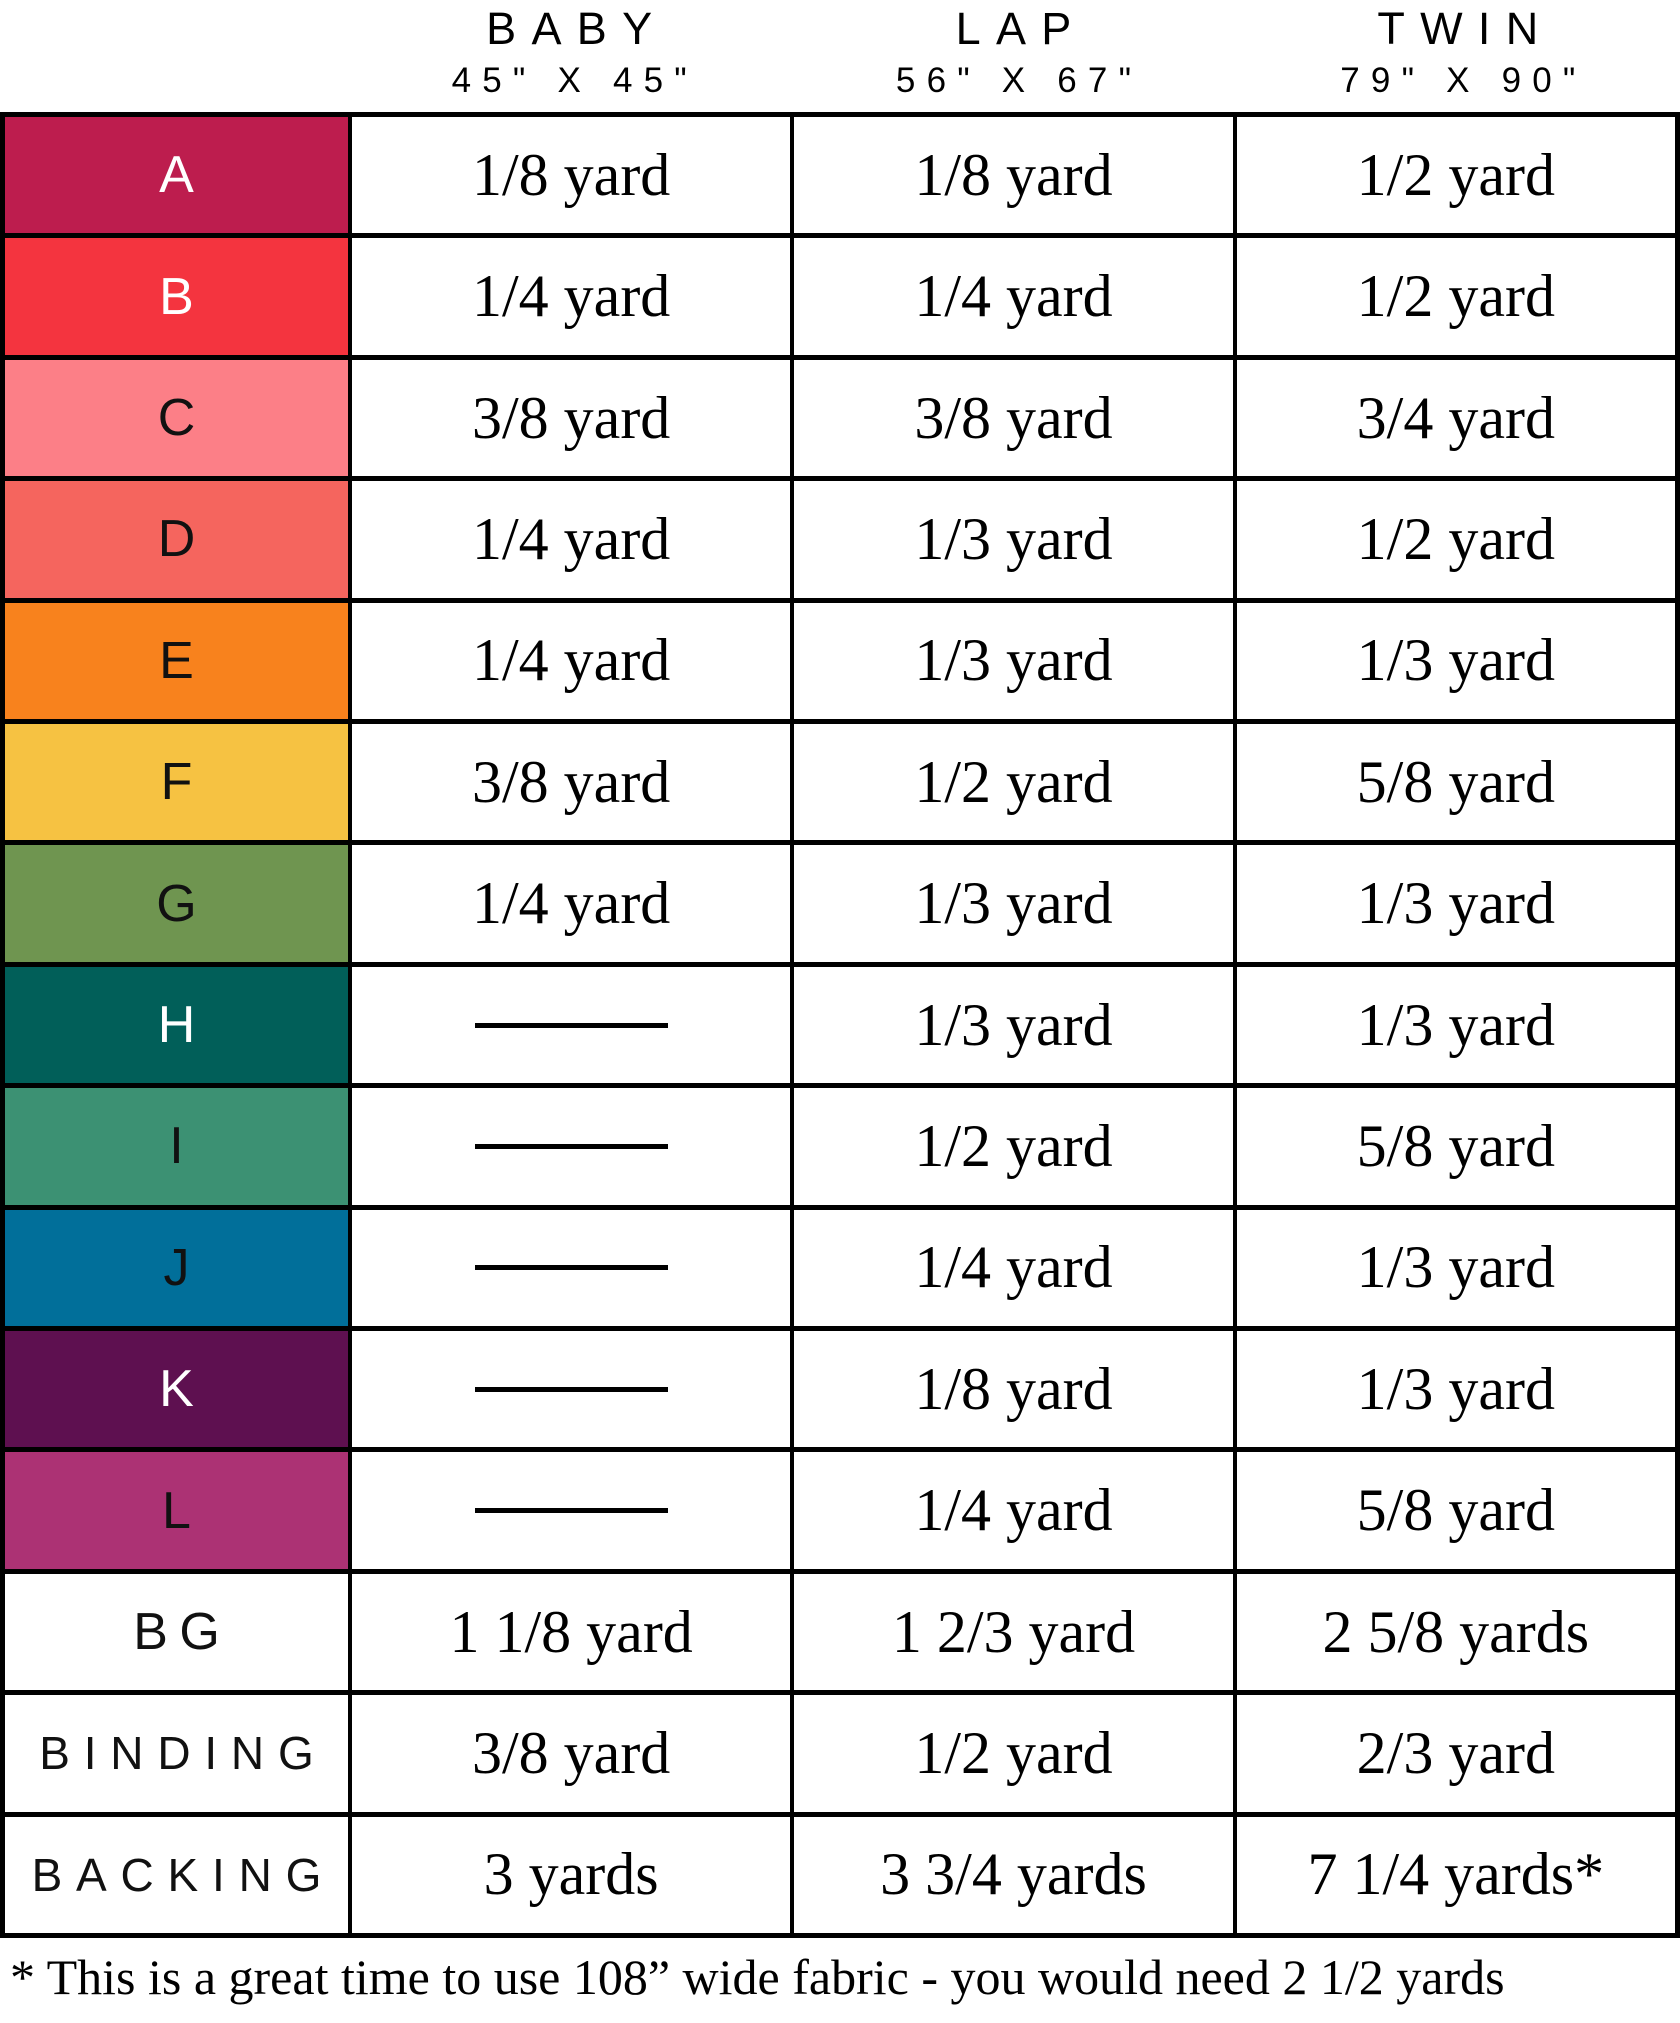  What do you see at coordinates (1021, 28) in the screenshot?
I see `size-label-lap: LAP` at bounding box center [1021, 28].